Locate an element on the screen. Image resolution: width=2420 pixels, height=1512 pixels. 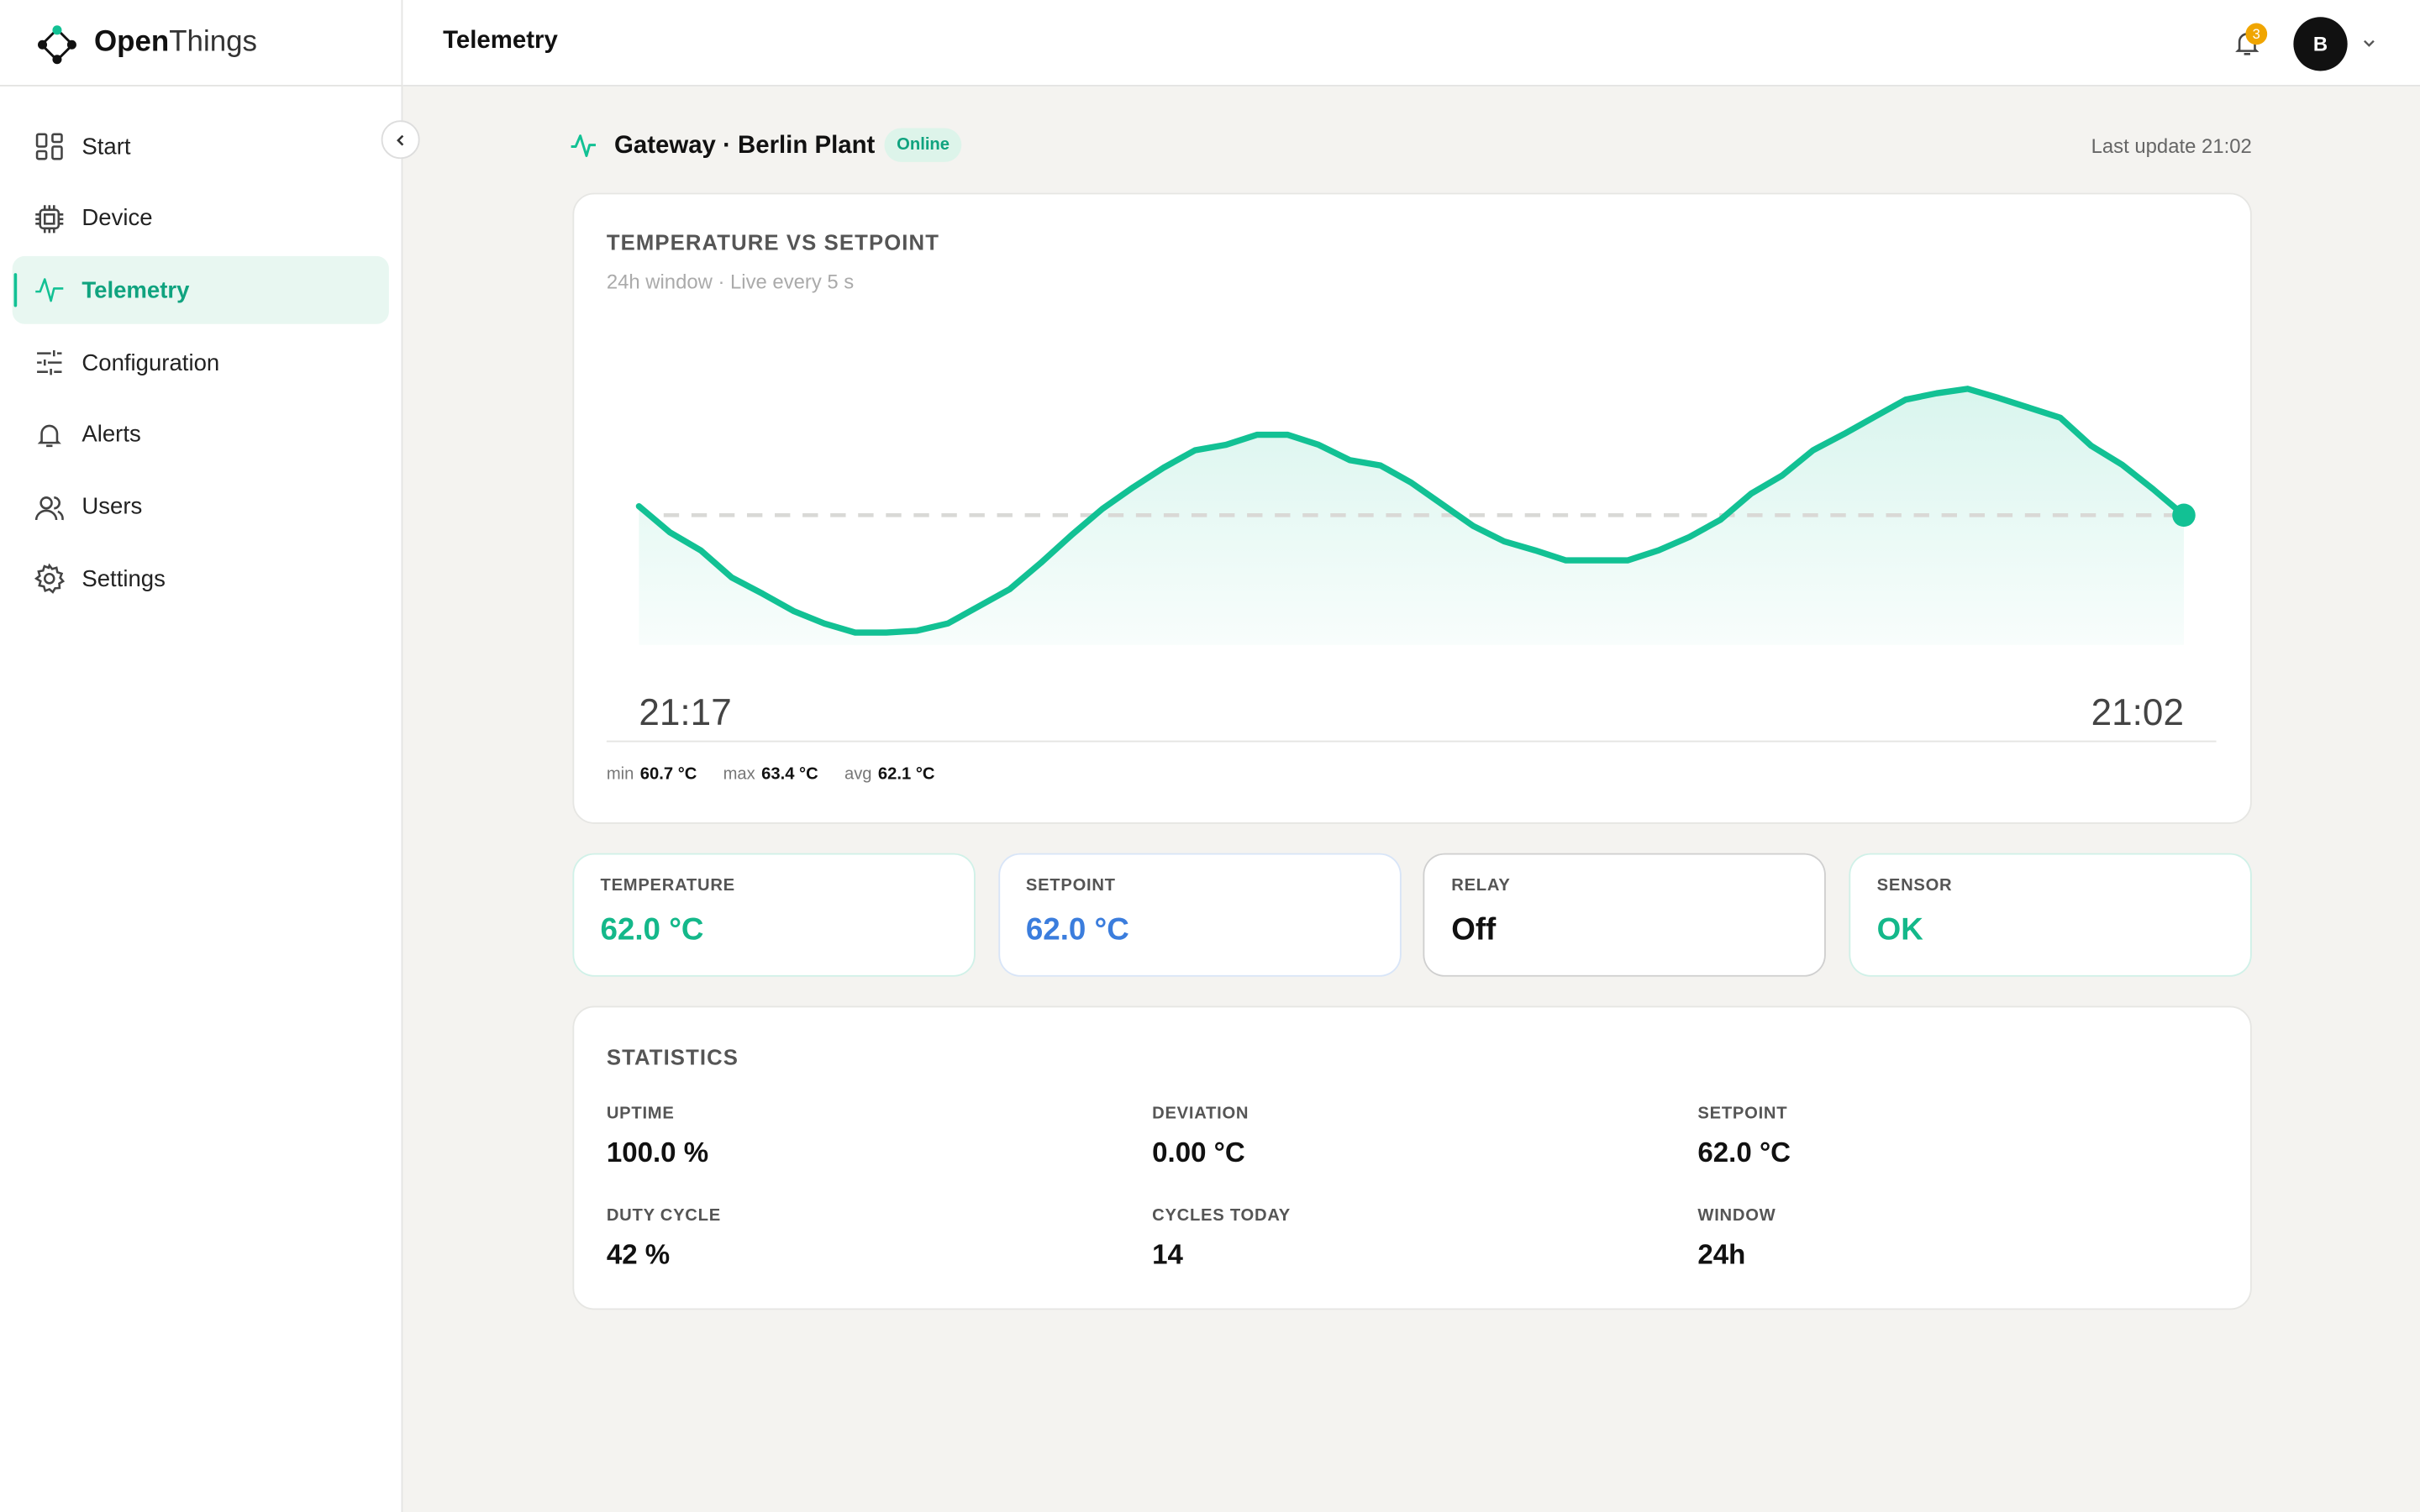
stat-value: 24h is located at coordinates (1722, 1253).